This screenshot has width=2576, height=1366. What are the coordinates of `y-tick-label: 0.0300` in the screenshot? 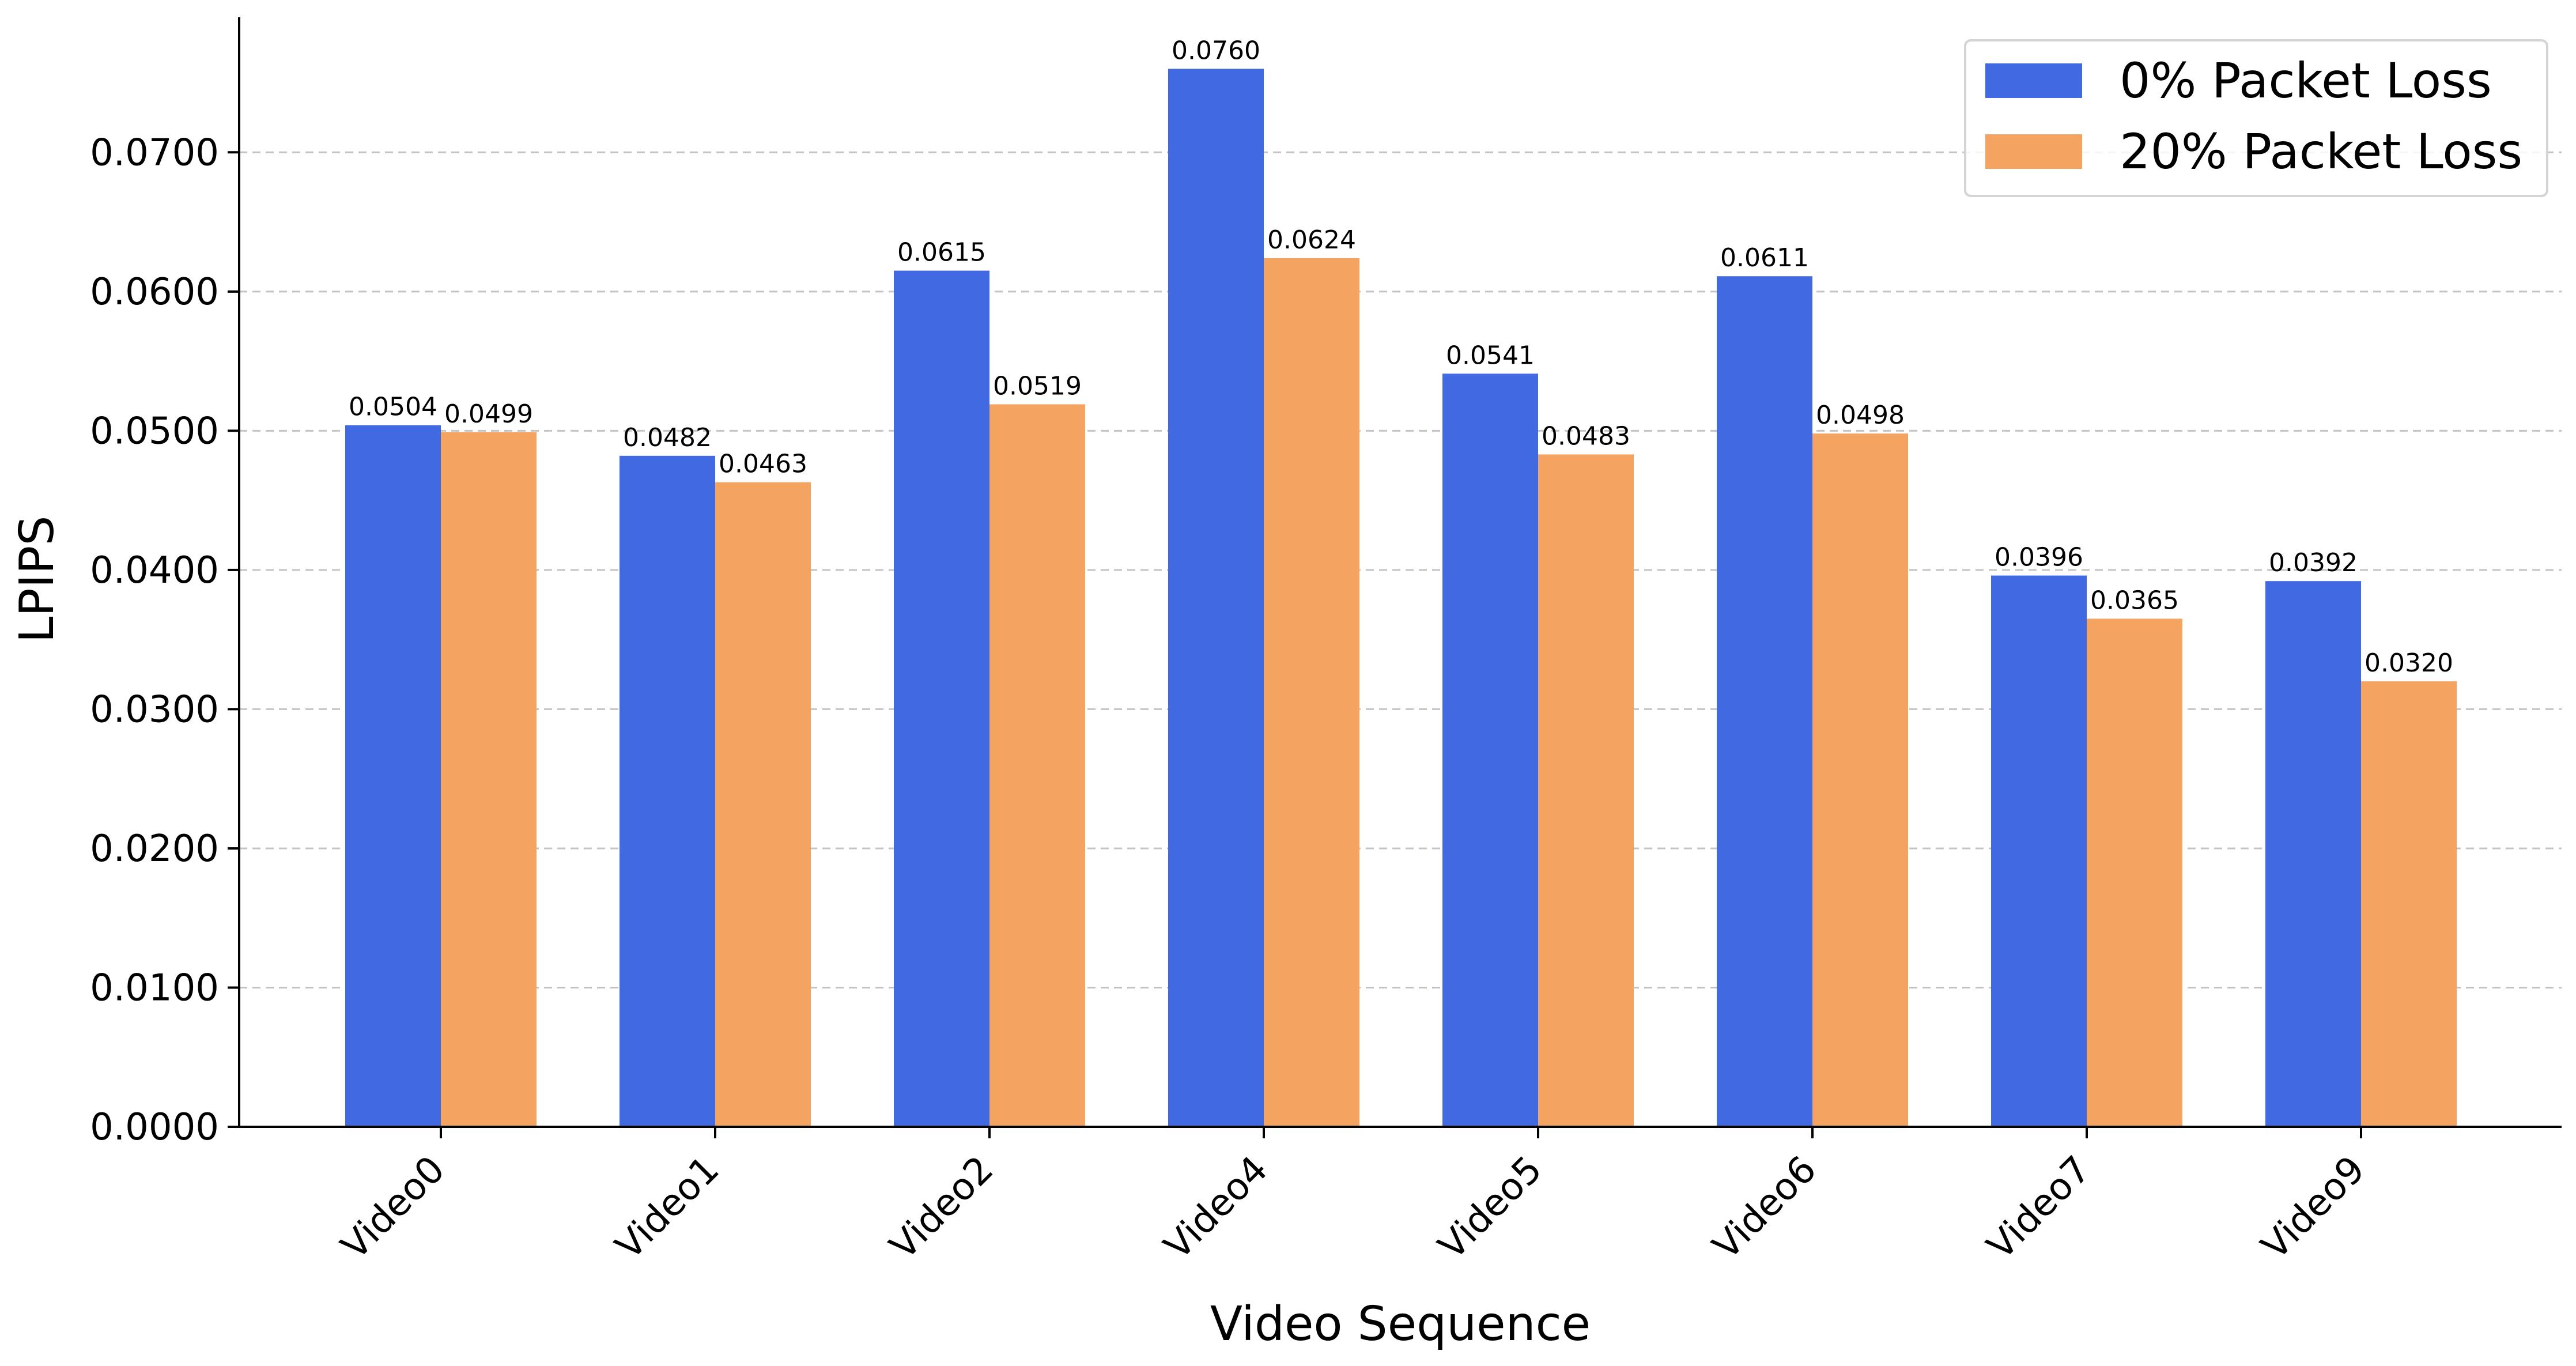 It's located at (154, 709).